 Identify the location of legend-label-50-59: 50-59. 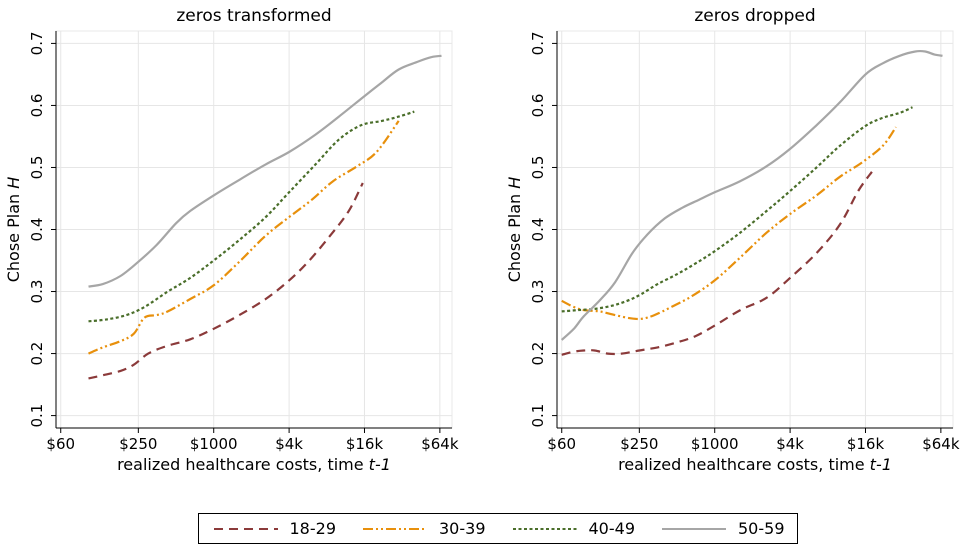
(761, 528).